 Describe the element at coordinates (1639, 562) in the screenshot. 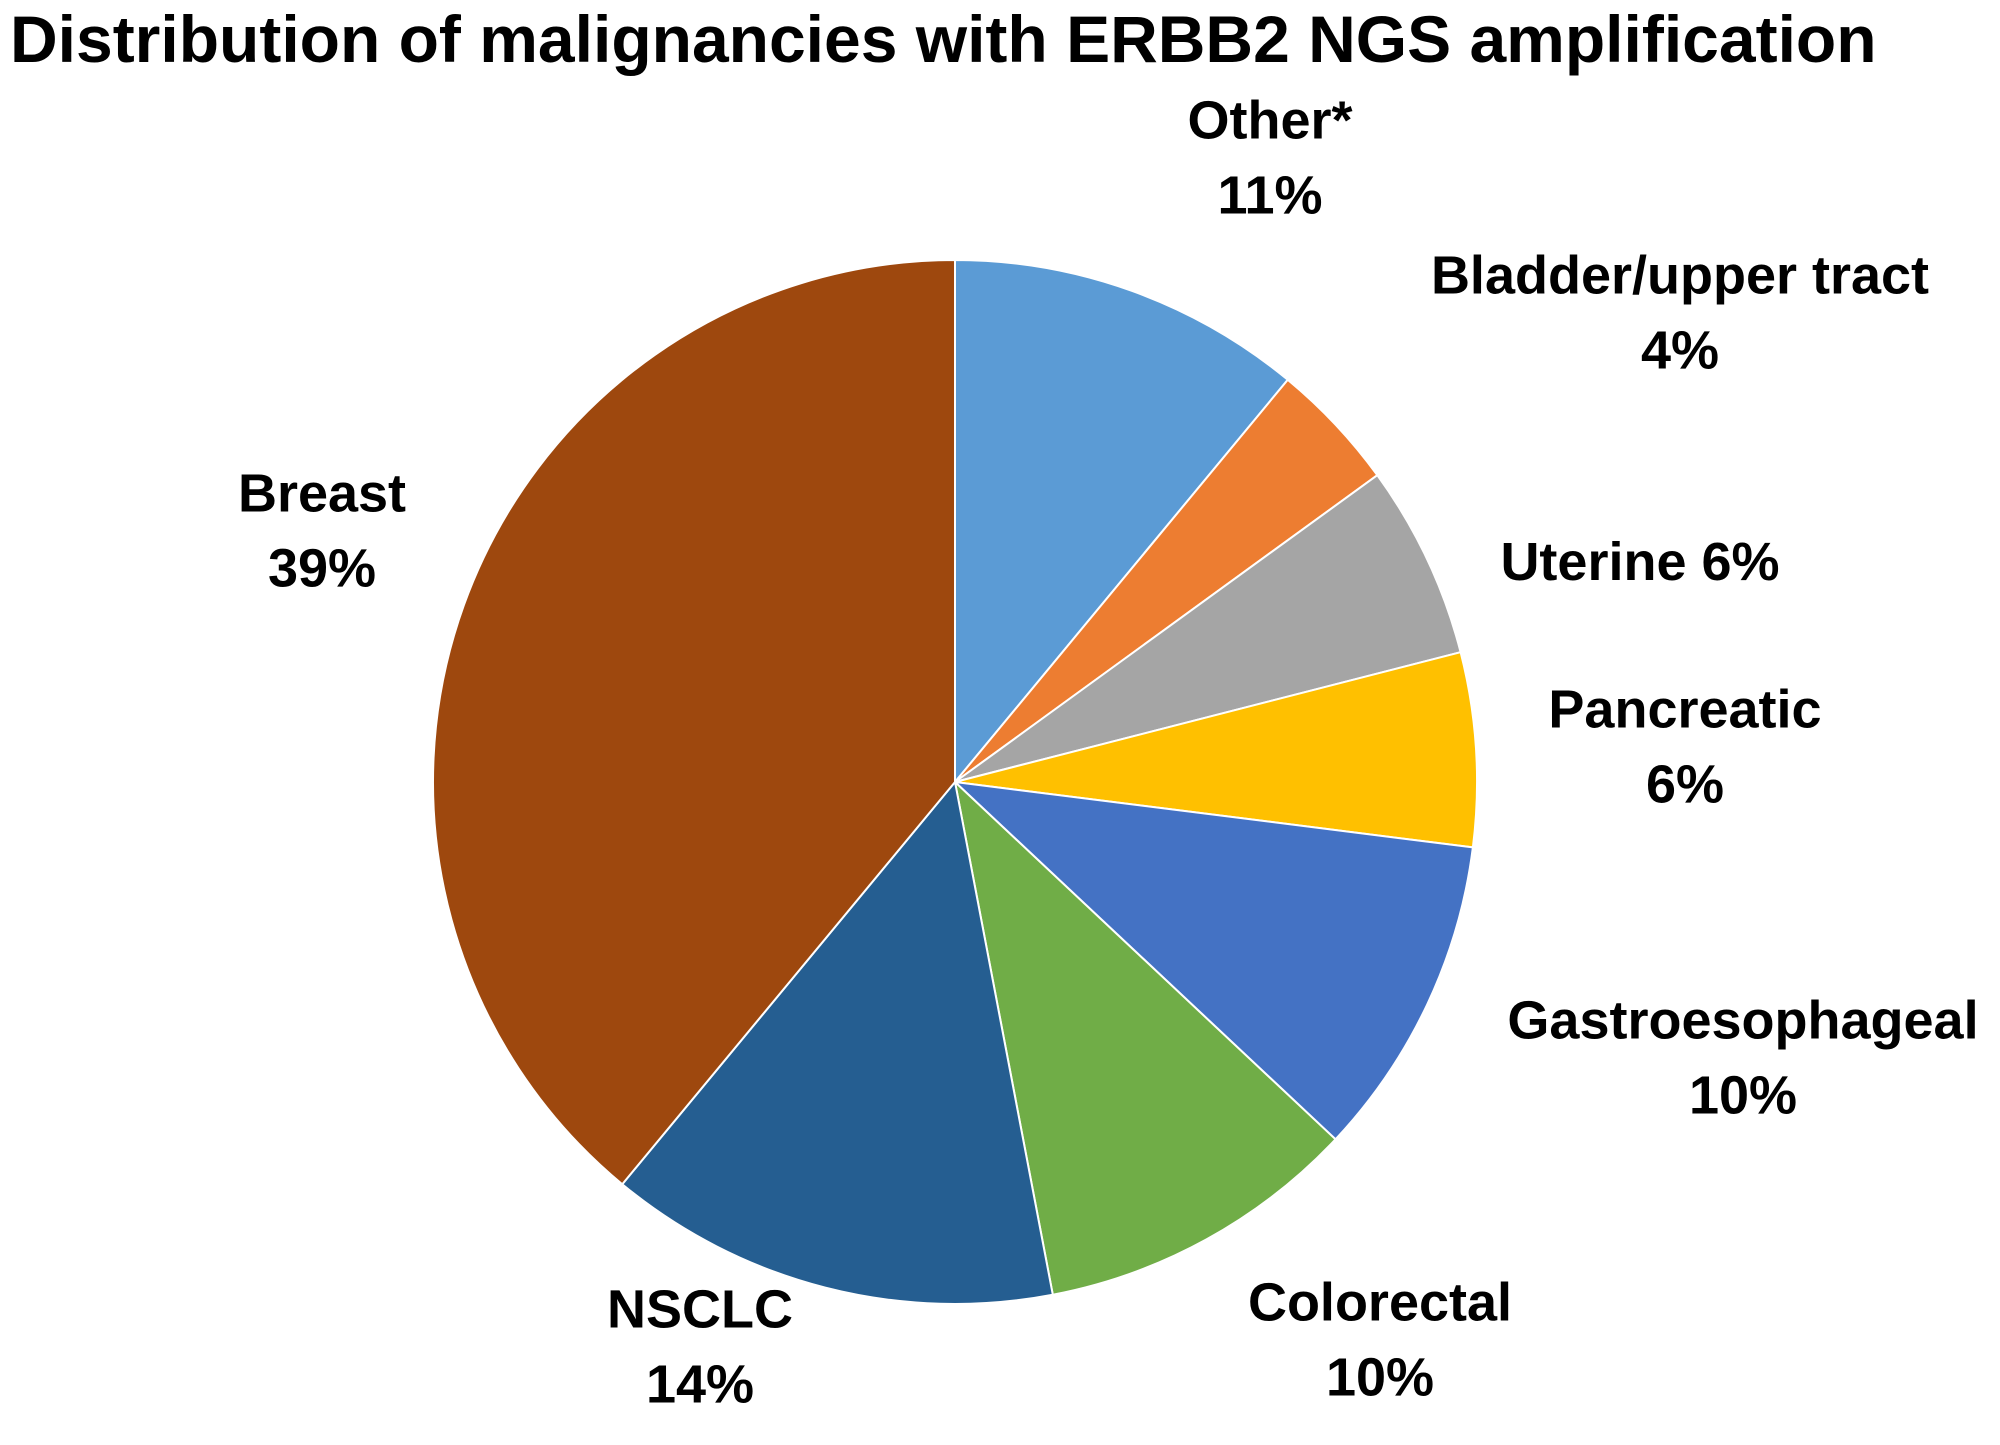

I see `slice-label-uterine: Uterine 6%` at that location.